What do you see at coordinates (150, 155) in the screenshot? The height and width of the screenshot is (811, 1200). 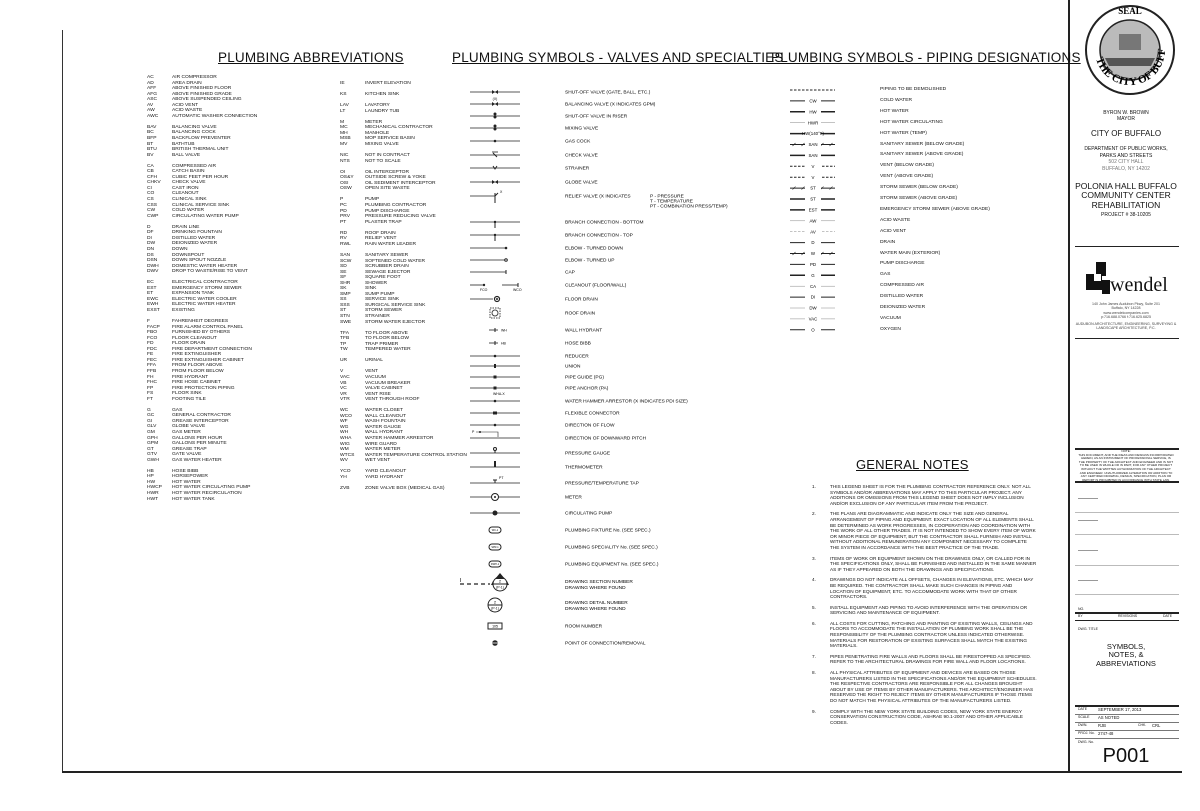 I see `abbreviation-code: BV` at bounding box center [150, 155].